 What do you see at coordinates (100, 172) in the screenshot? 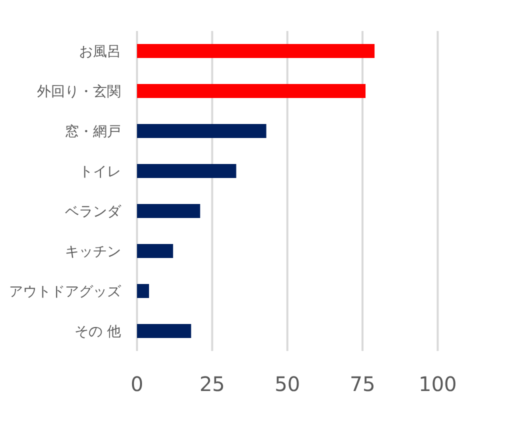
I see `y-tick-label: トイレ` at bounding box center [100, 172].